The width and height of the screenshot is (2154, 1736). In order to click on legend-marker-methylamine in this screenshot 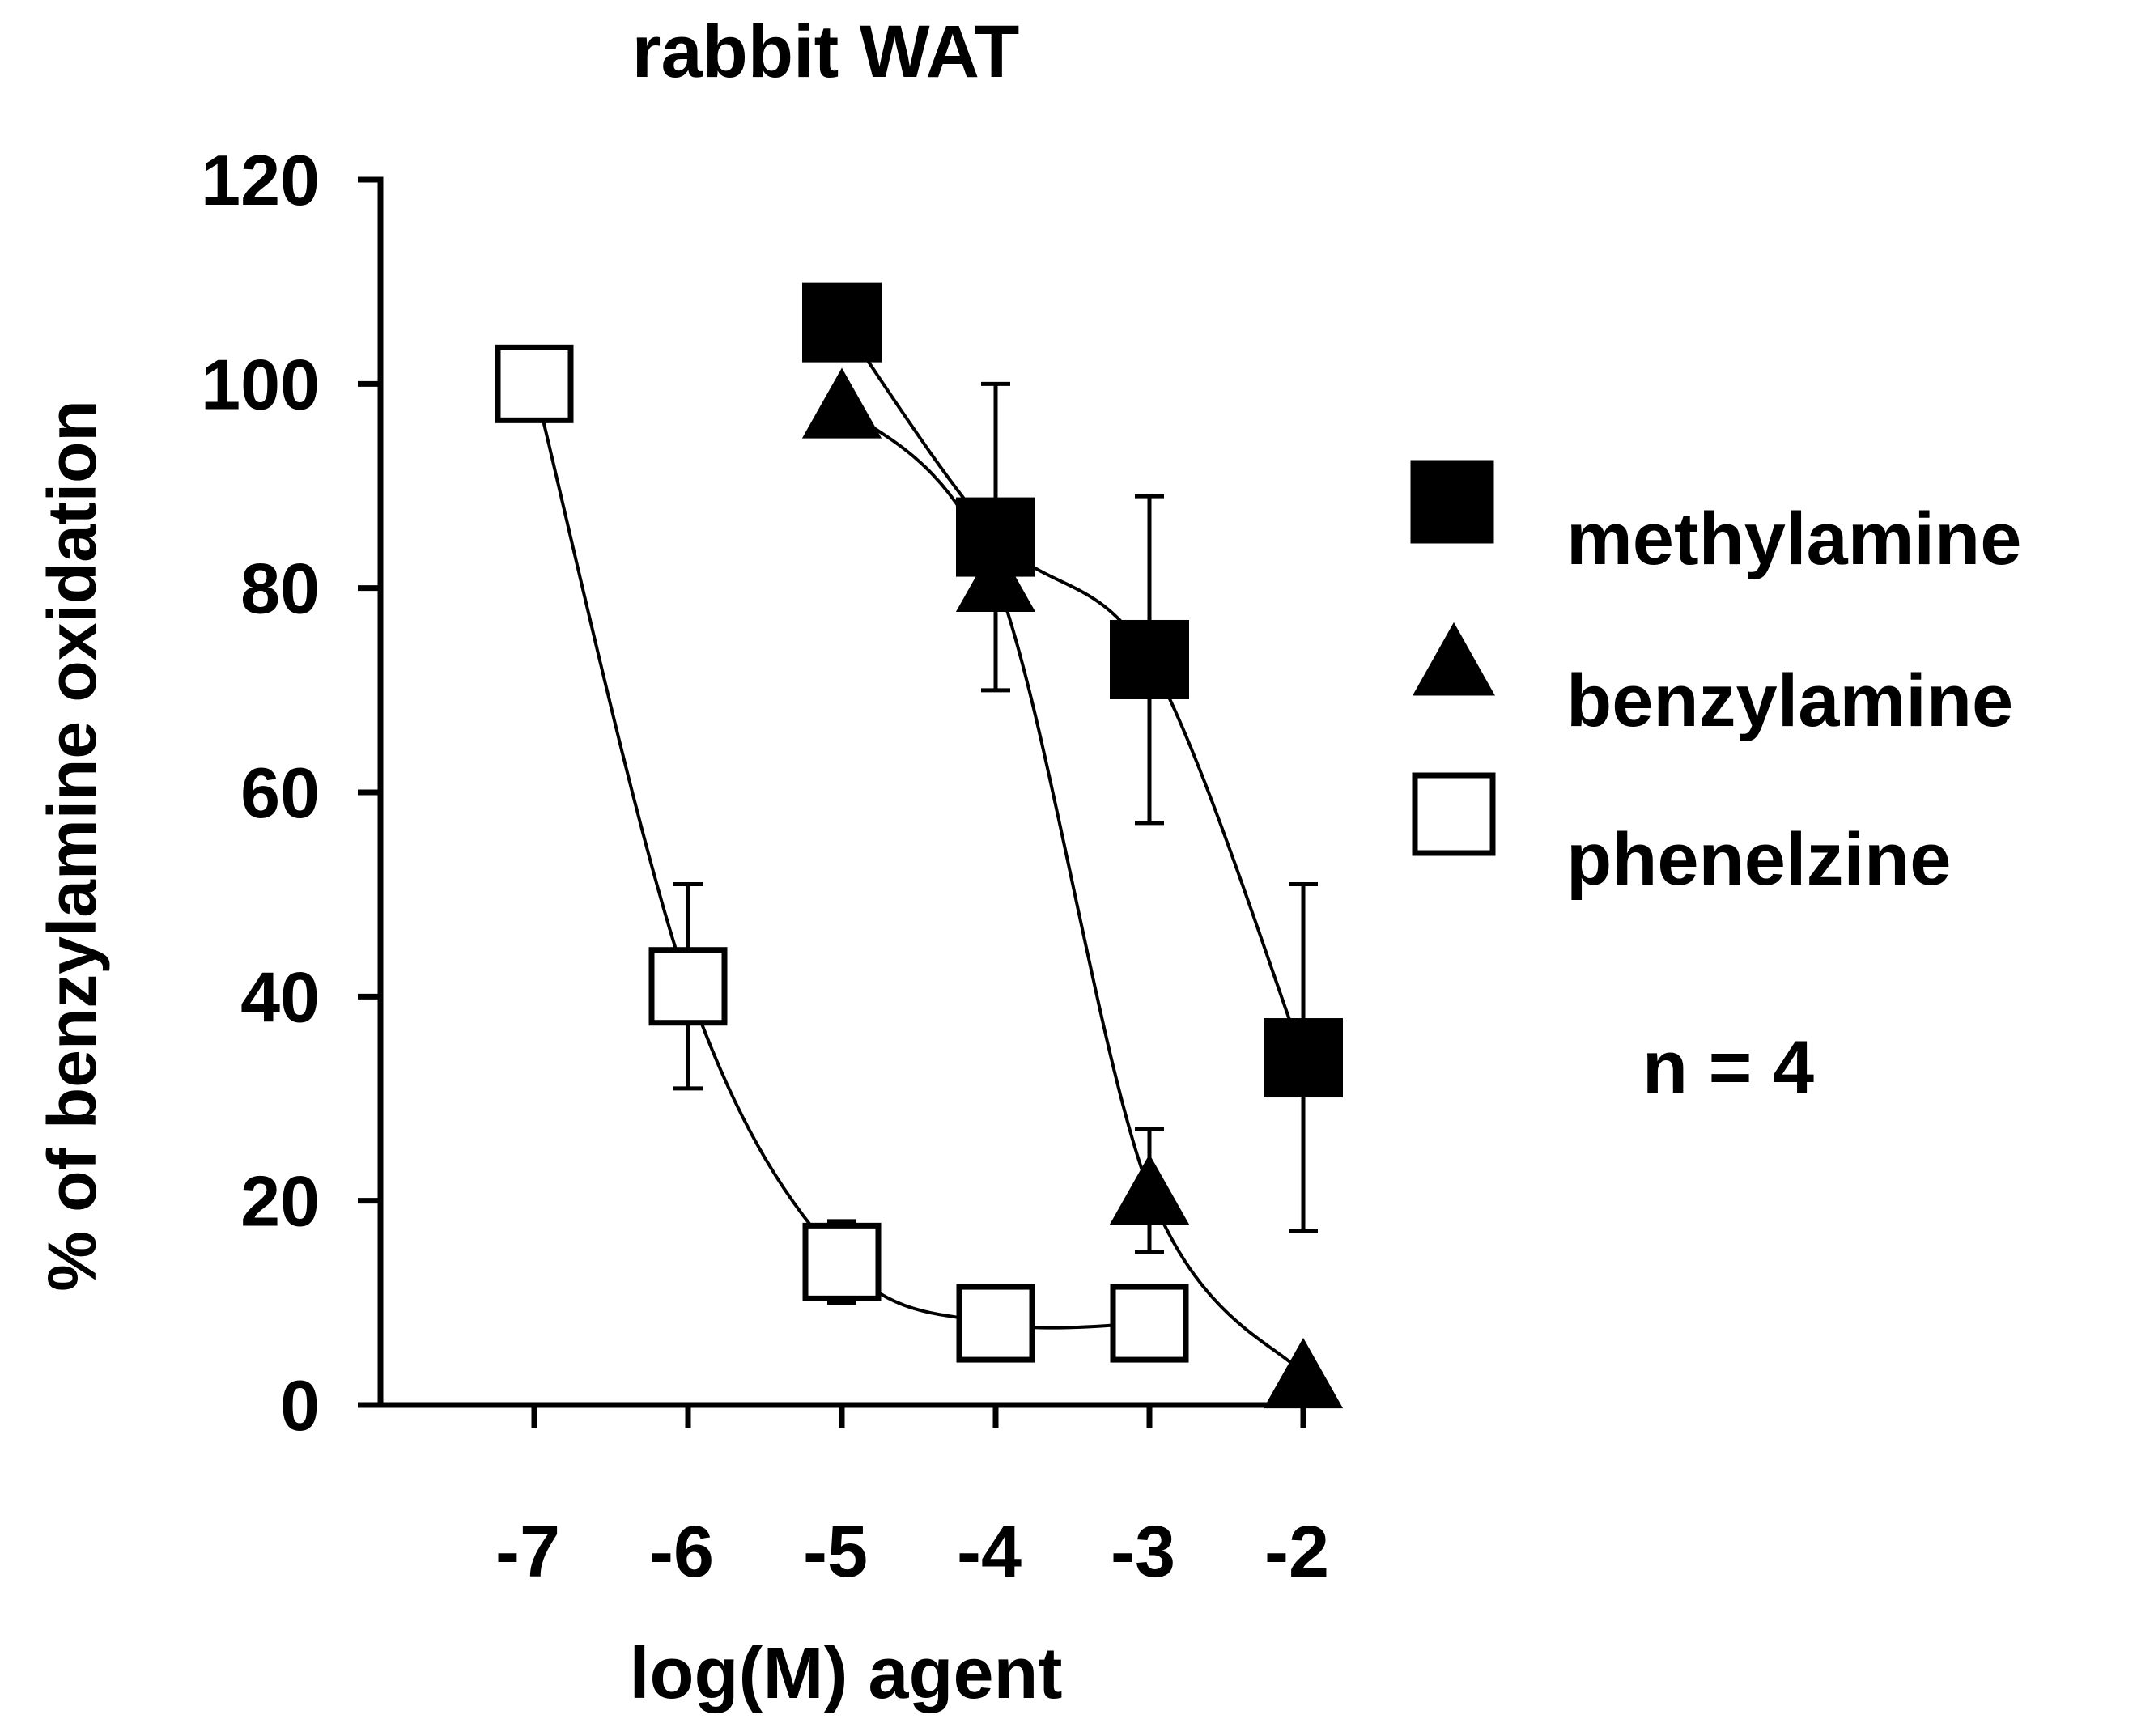, I will do `click(1452, 502)`.